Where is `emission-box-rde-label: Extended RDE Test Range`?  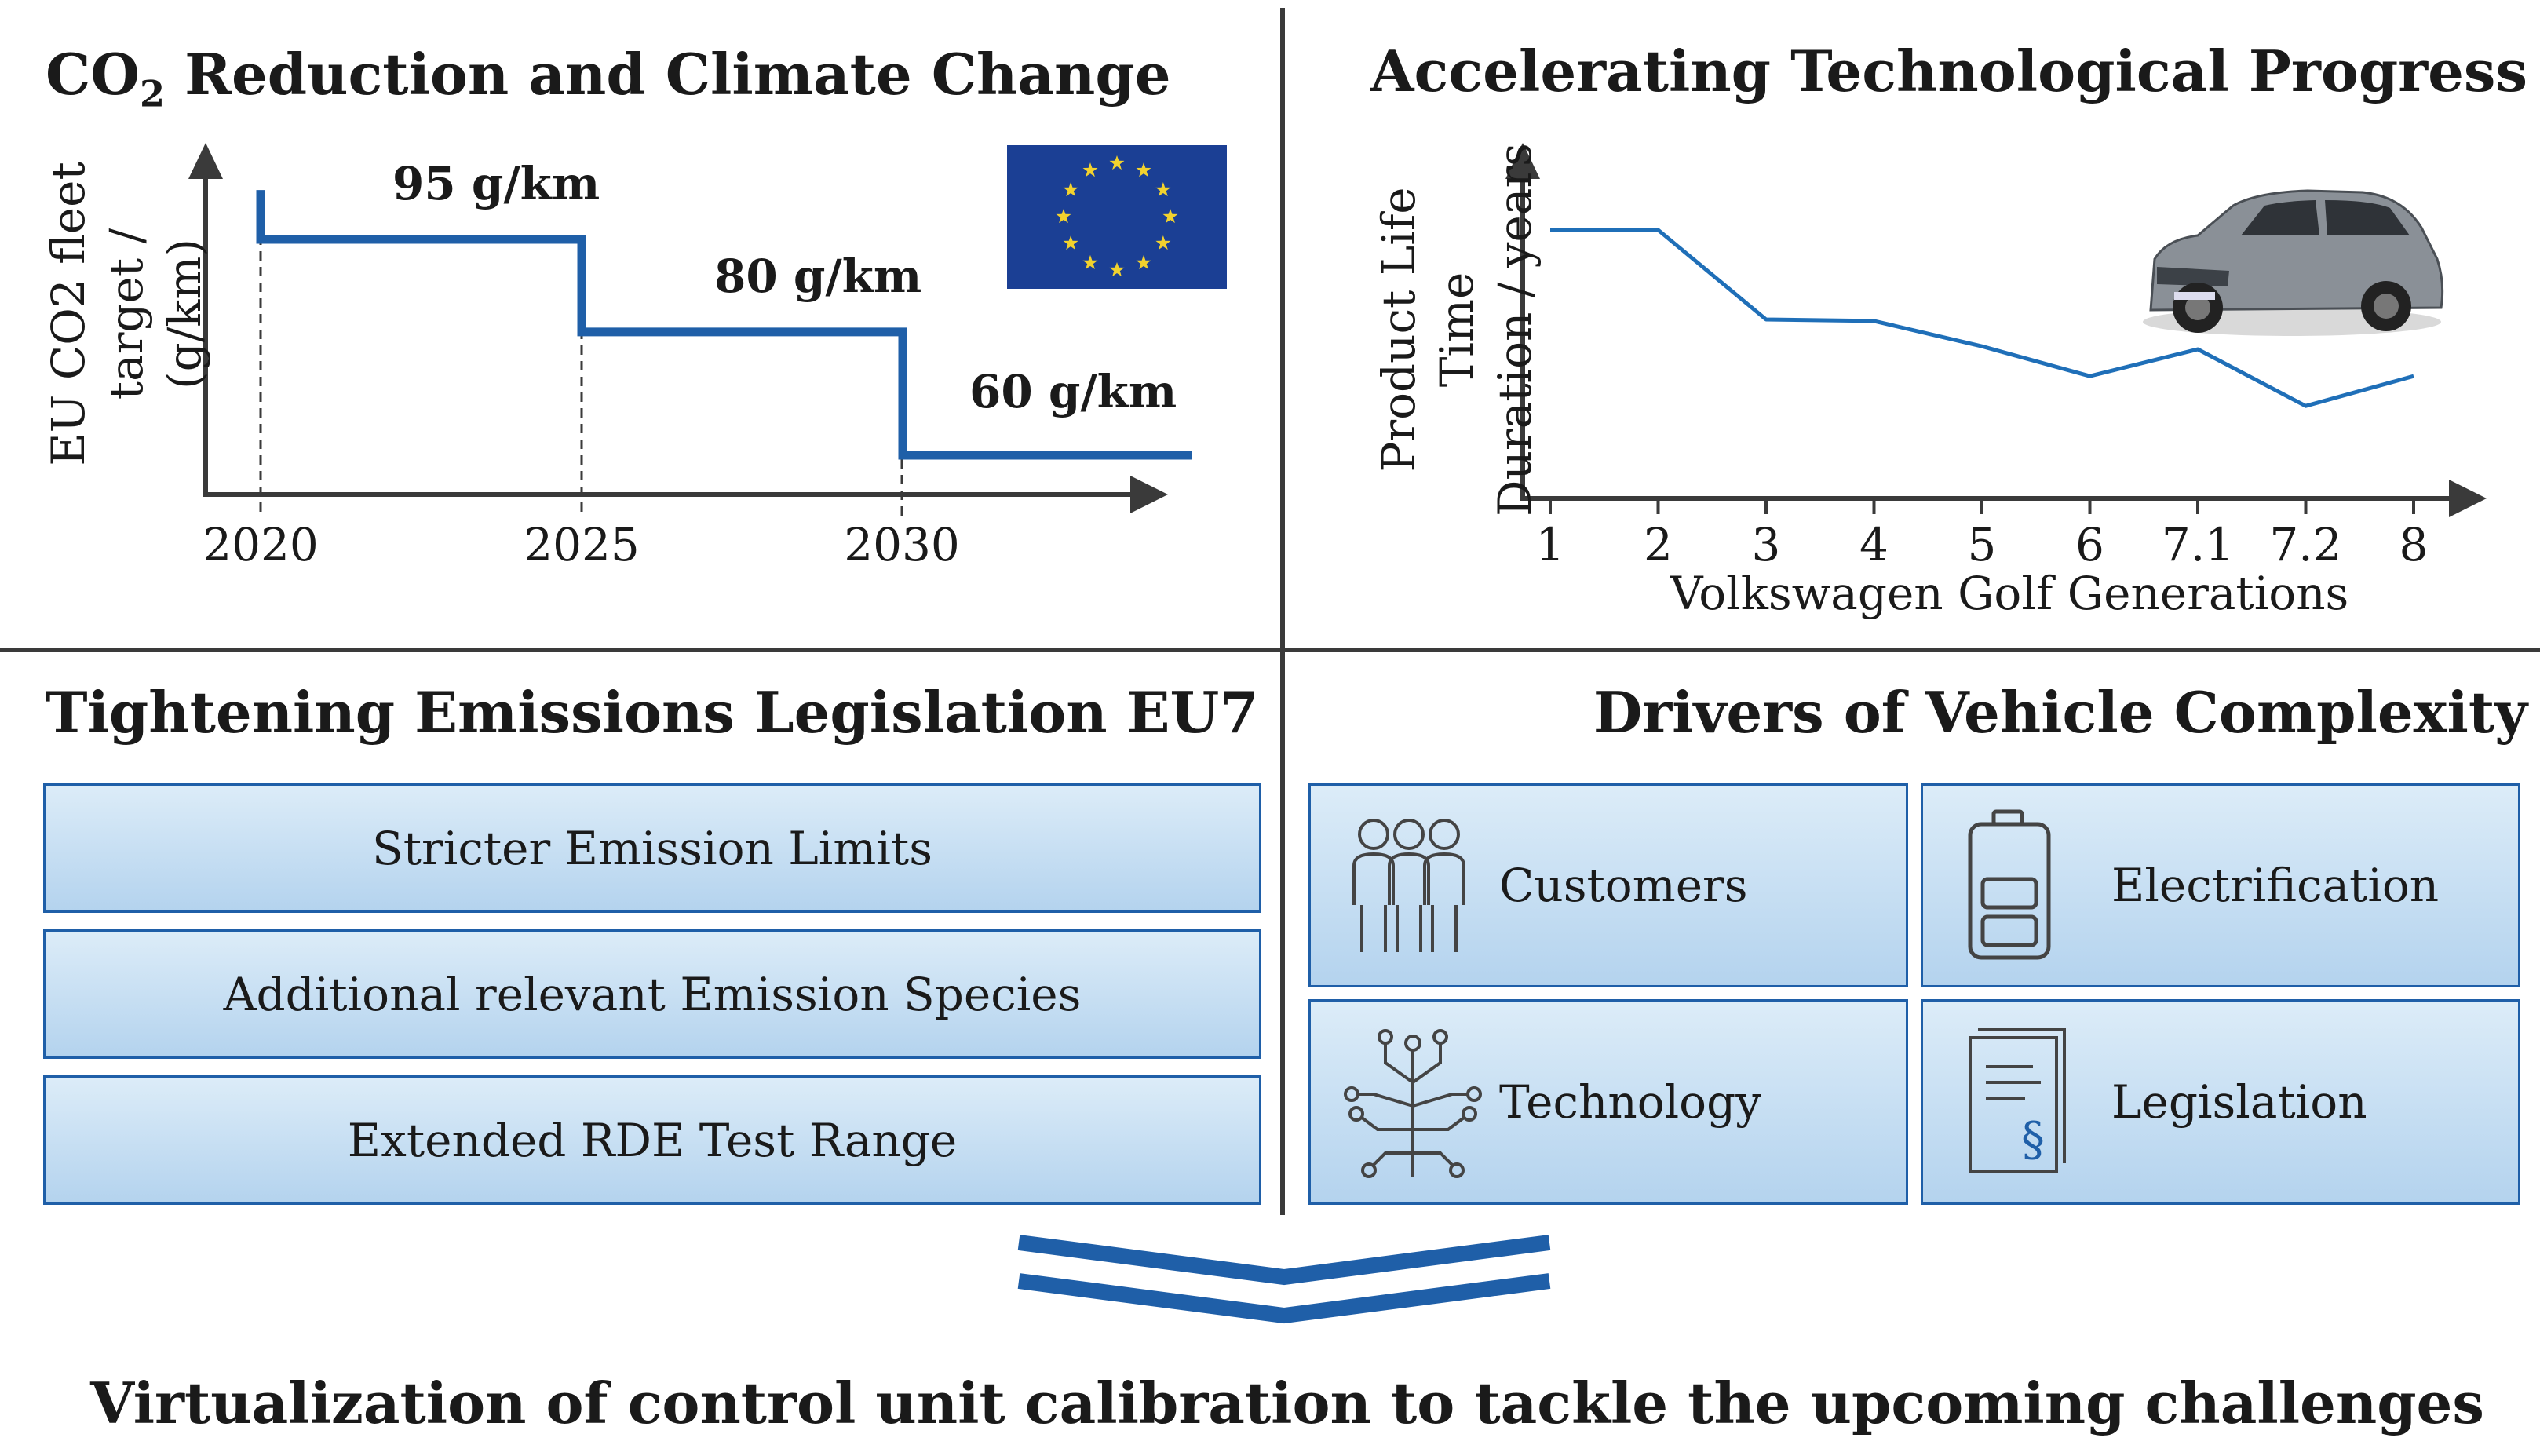 emission-box-rde-label: Extended RDE Test Range is located at coordinates (652, 1140).